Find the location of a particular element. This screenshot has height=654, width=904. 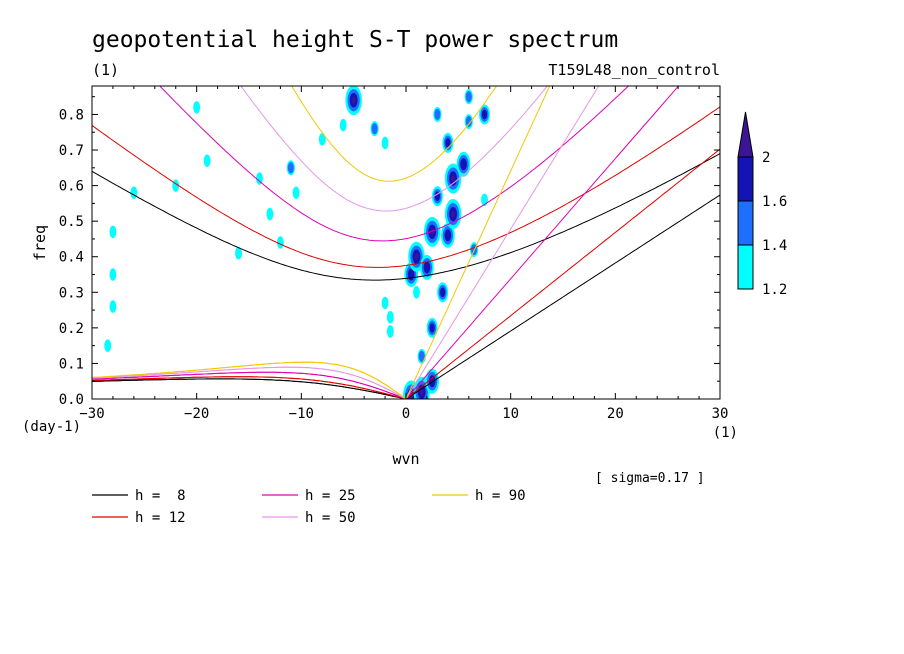

y-tick-label: 0.0 is located at coordinates (71, 400).